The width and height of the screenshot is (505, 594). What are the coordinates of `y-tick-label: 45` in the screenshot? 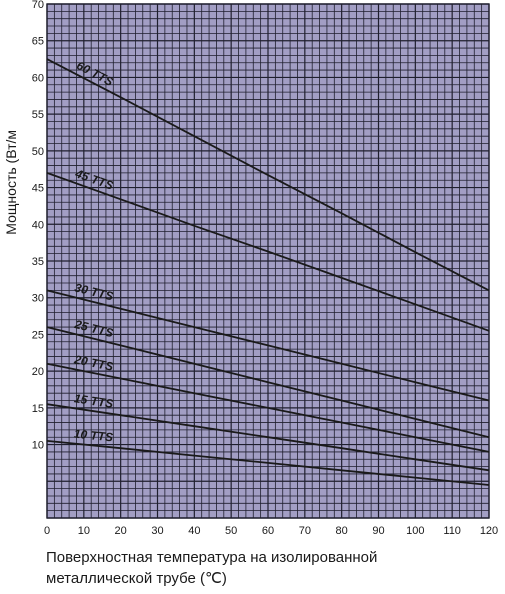 It's located at (38, 189).